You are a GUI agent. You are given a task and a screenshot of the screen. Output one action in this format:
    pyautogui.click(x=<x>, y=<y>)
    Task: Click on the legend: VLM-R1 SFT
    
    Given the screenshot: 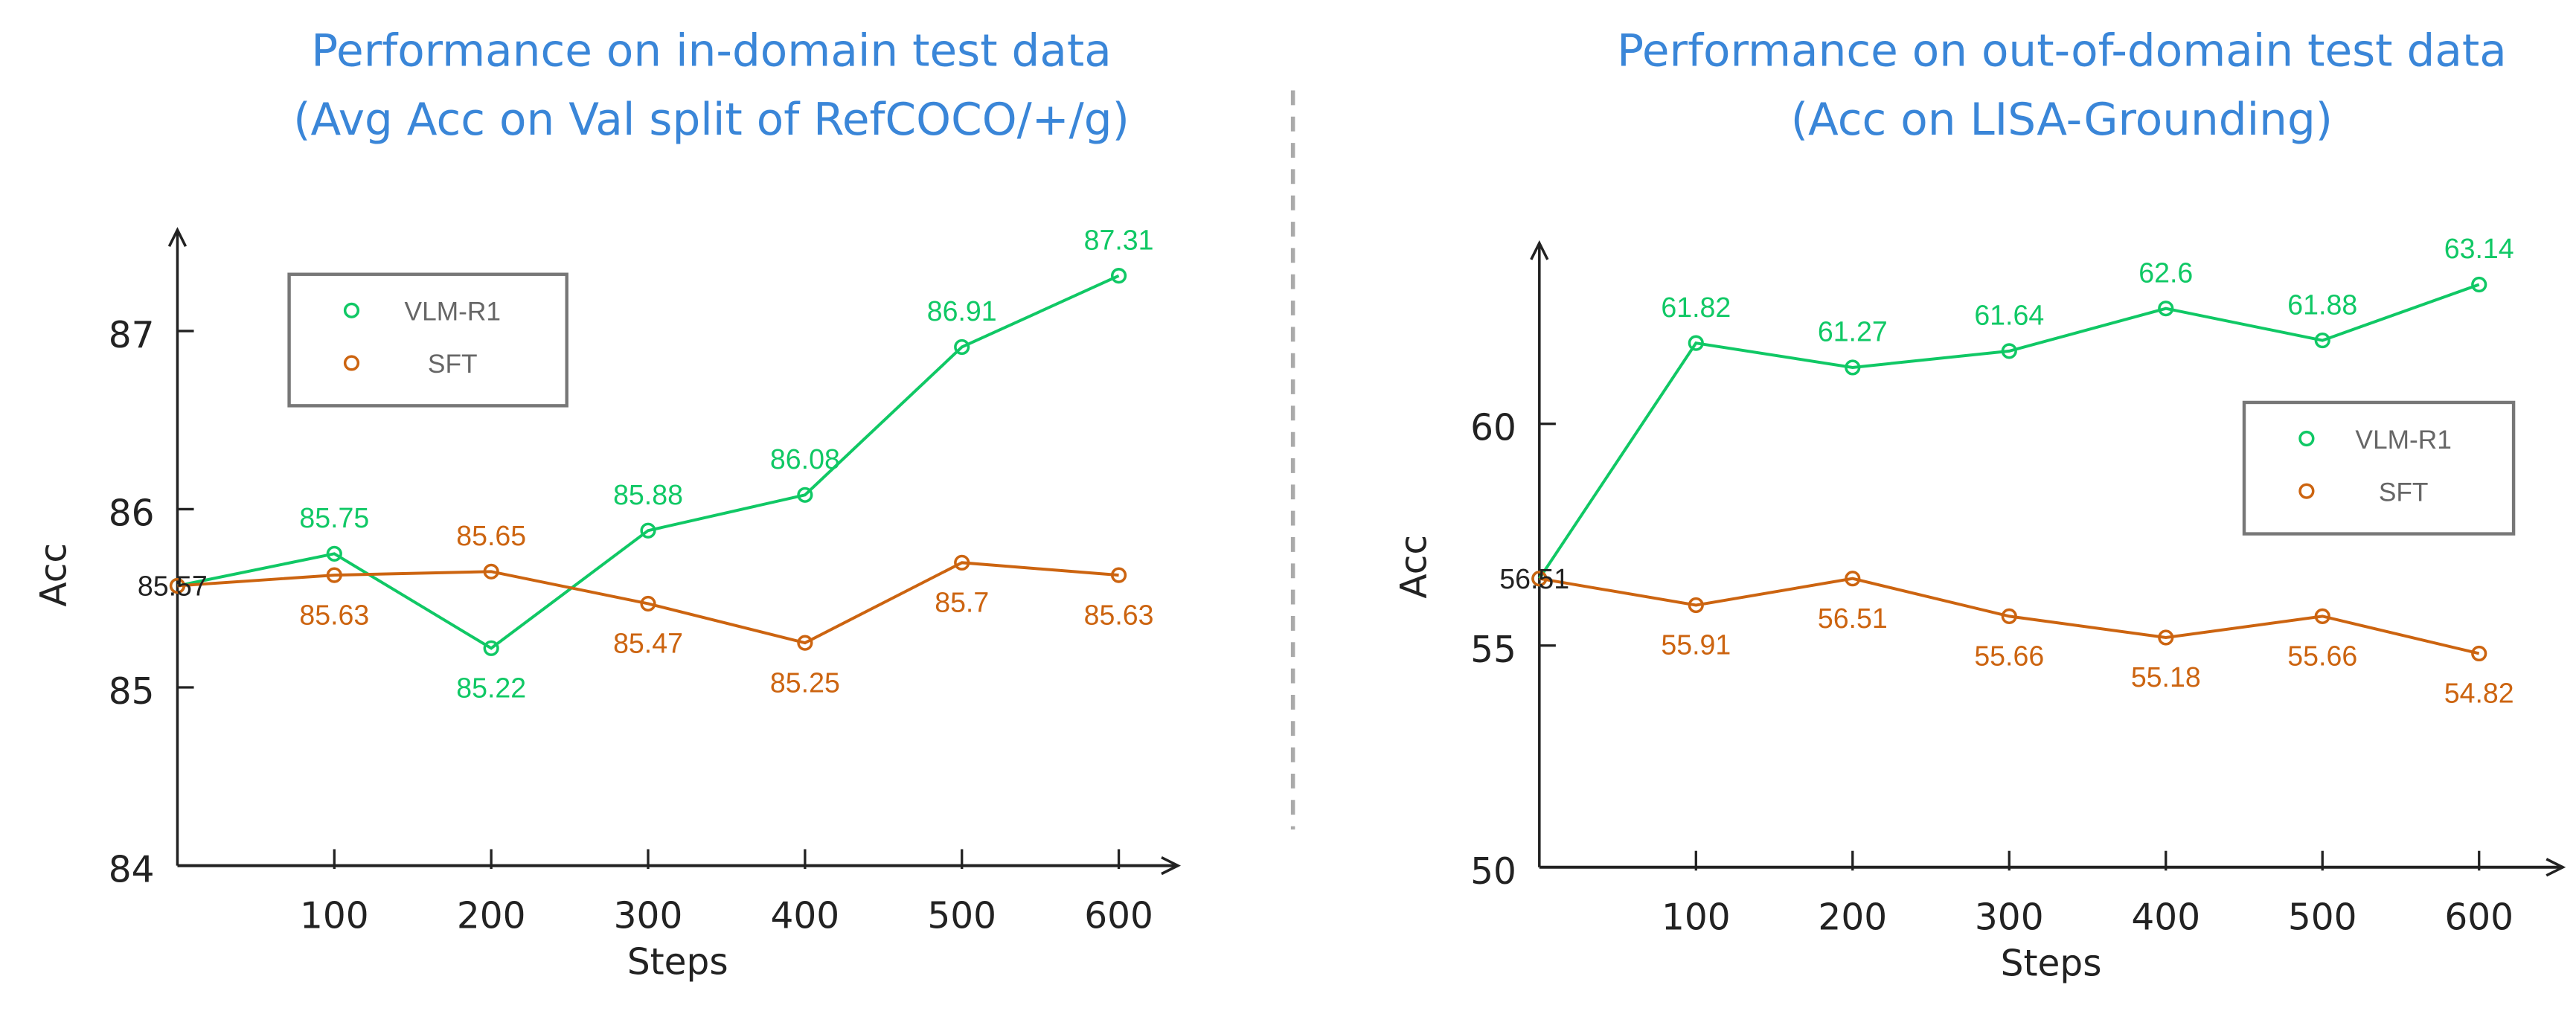 What is the action you would take?
    pyautogui.click(x=427, y=340)
    